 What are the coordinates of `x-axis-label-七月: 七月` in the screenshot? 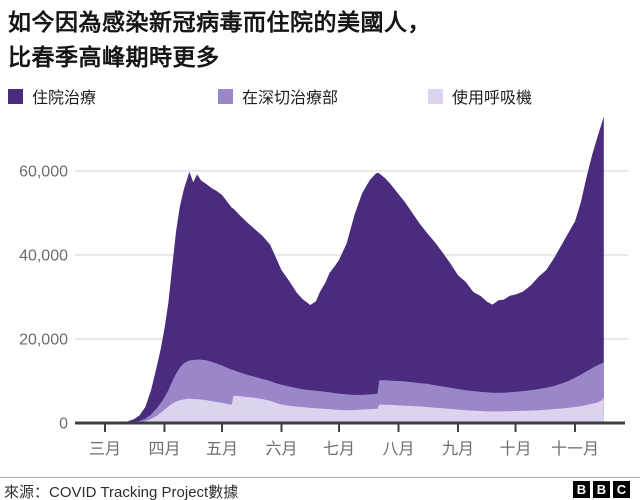 It's located at (339, 449).